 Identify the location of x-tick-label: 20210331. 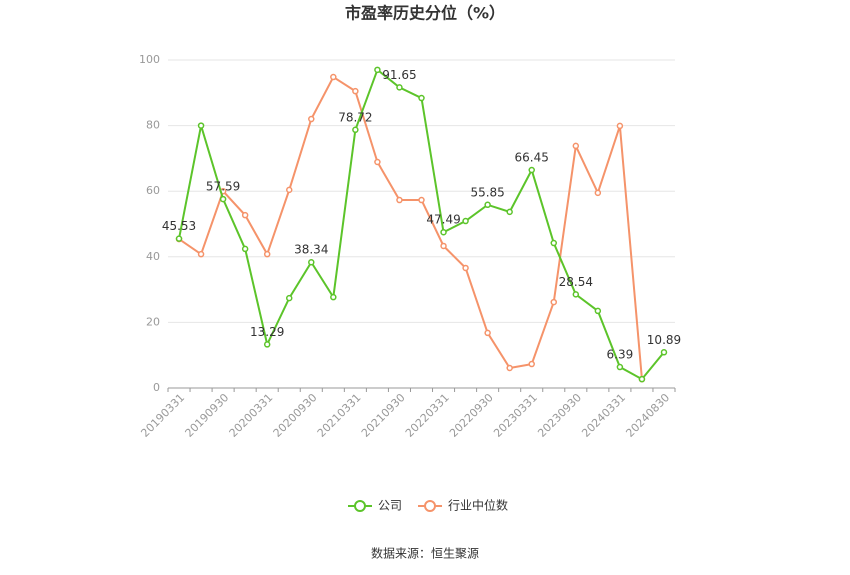
(339, 415).